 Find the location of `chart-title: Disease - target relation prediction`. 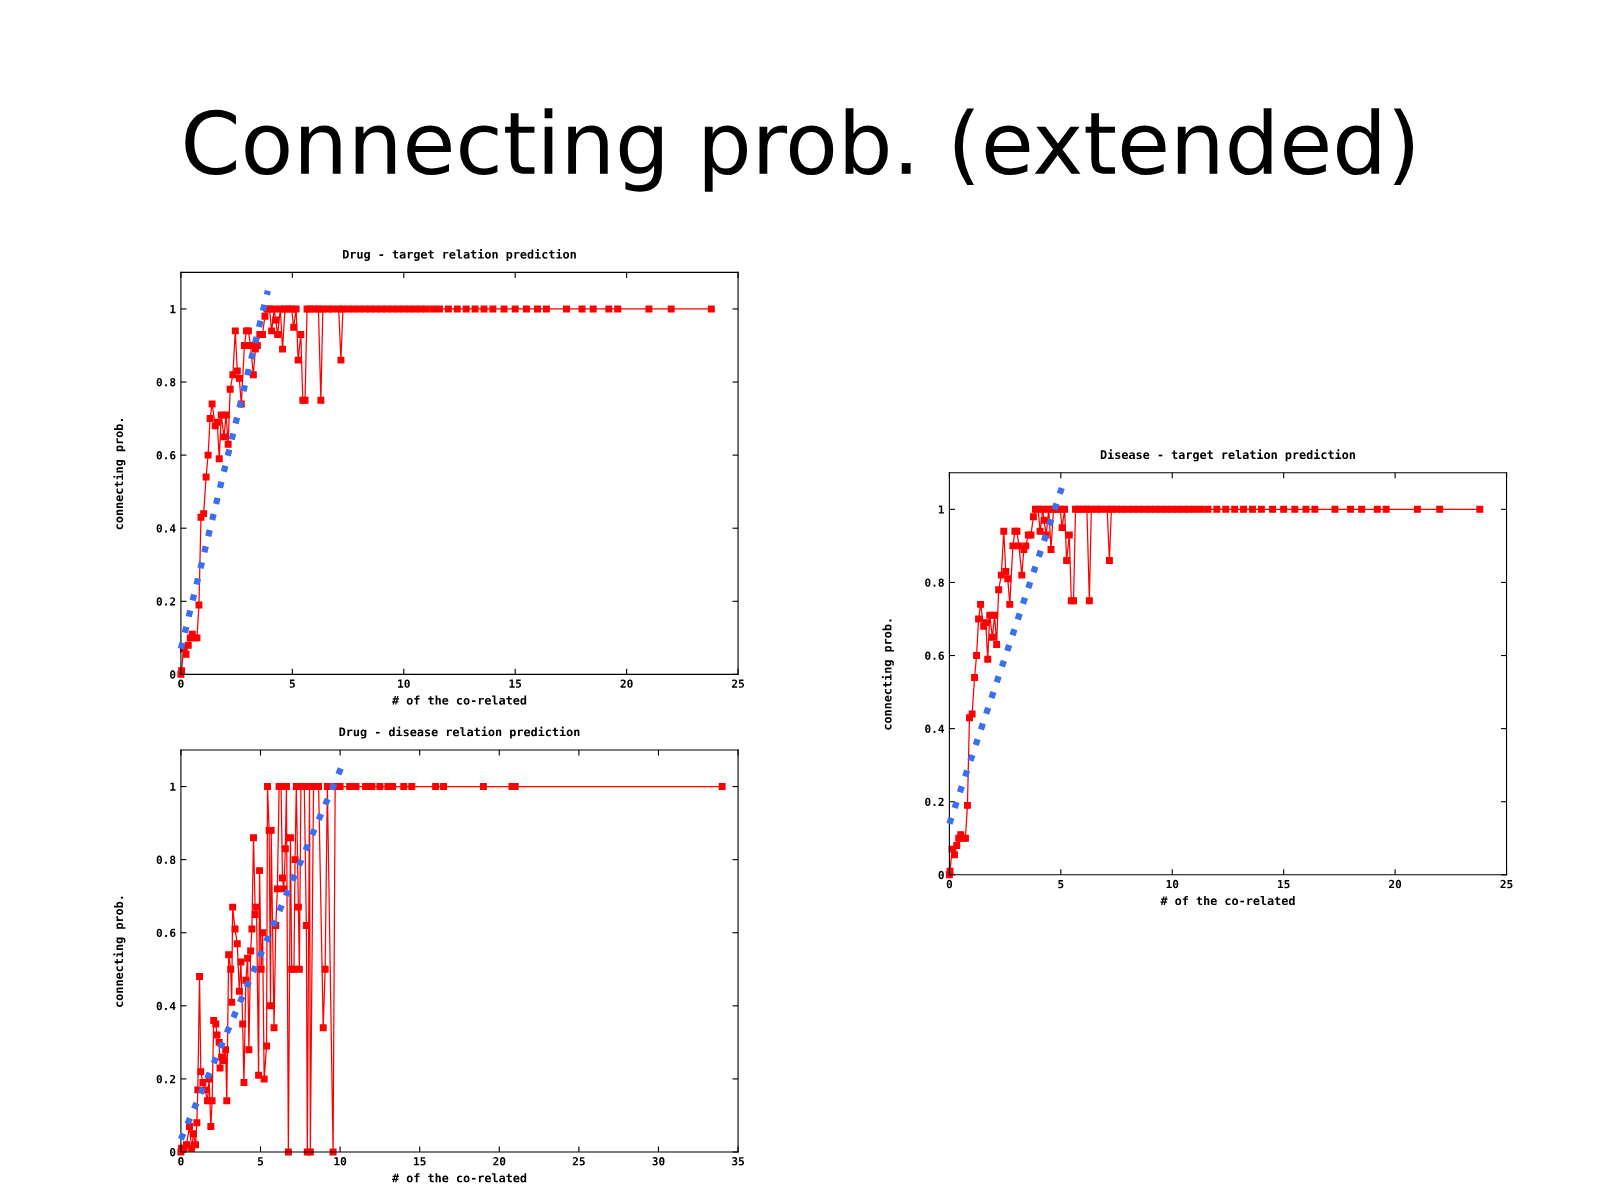

chart-title: Disease - target relation prediction is located at coordinates (1227, 455).